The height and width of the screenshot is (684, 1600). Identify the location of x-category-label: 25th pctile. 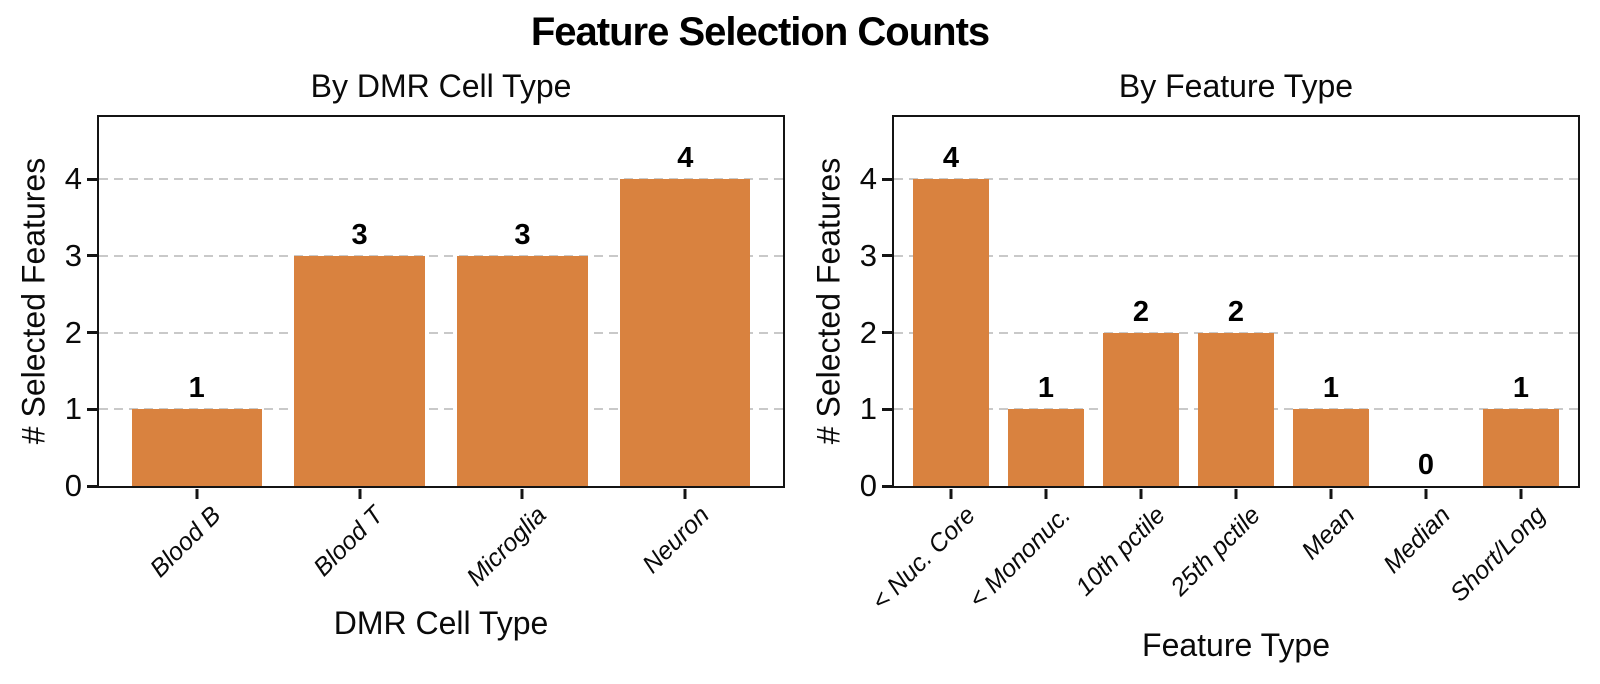
(1215, 551).